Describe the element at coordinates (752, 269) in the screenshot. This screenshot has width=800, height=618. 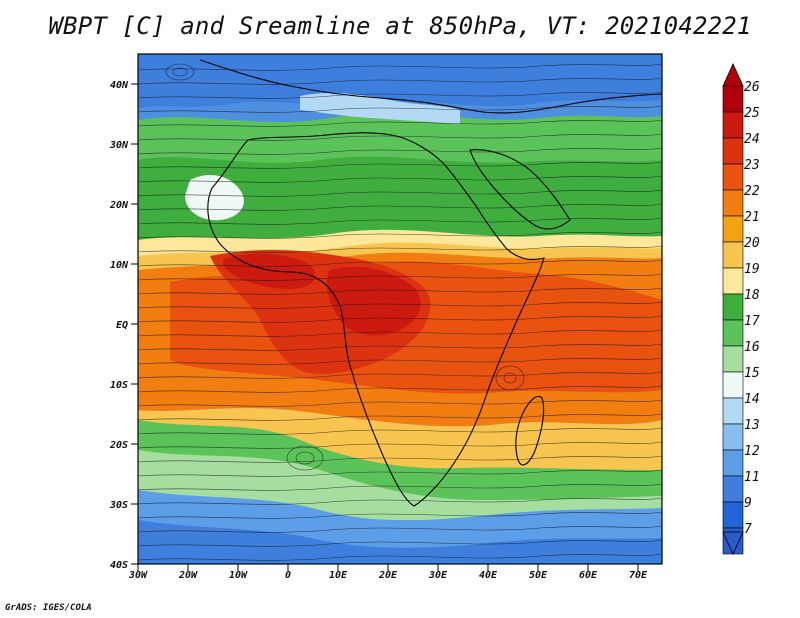
I see `colorbar-label: 19` at that location.